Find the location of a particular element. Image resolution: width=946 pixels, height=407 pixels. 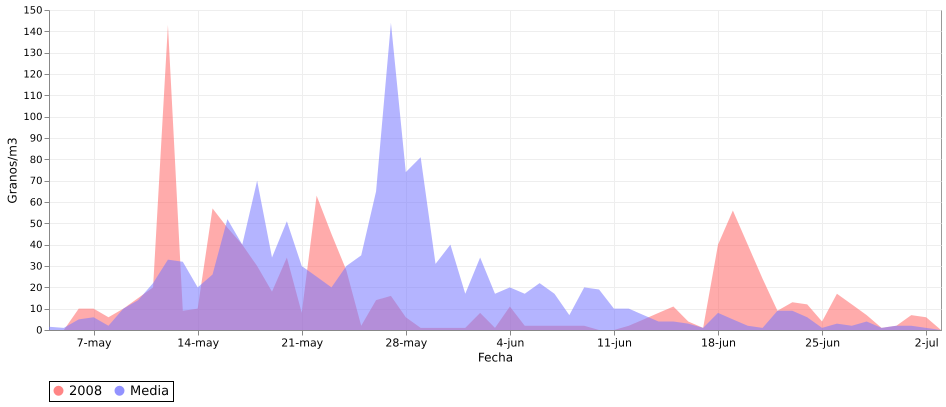

x-tick-label: 25-jun is located at coordinates (822, 343).